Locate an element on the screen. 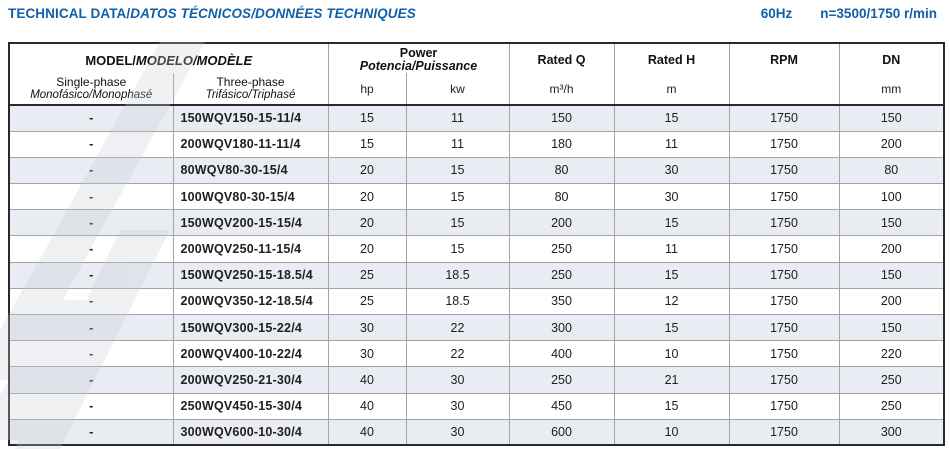 Image resolution: width=950 pixels, height=449 pixels. dn-cell: 250 is located at coordinates (891, 406).